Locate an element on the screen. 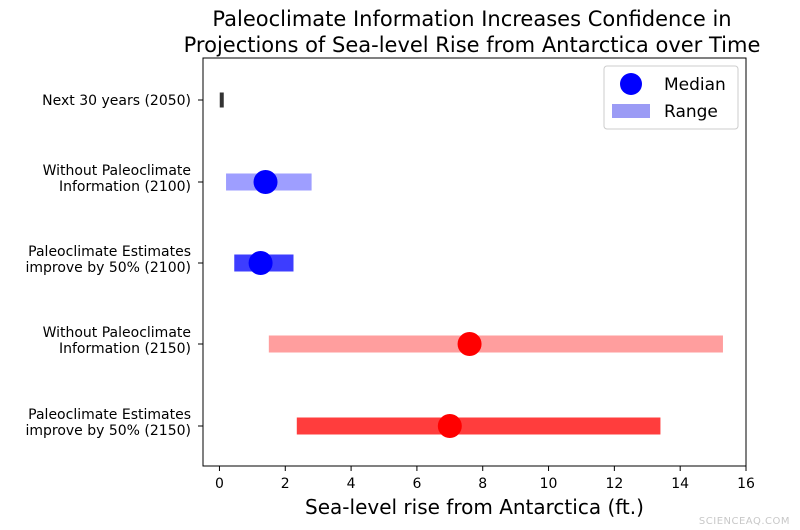  x-axis-label: Sea-level rise from Antarctica (ft.) is located at coordinates (474, 507).